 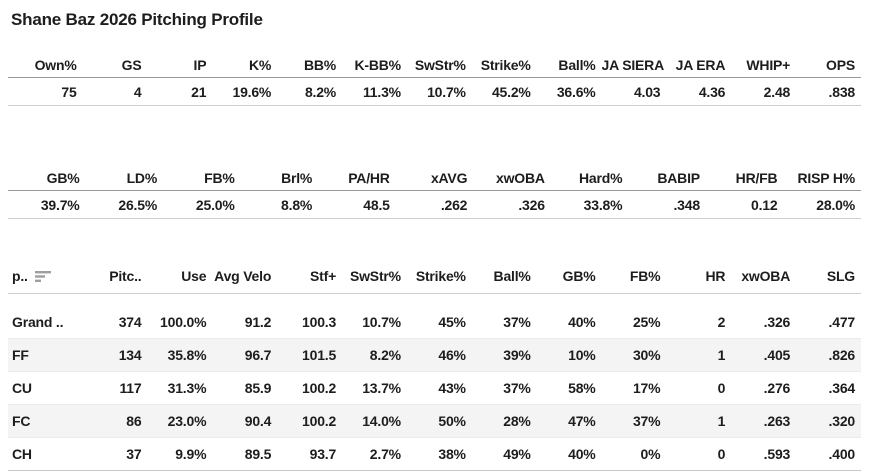 I want to click on stat-cell: 100.2, so click(x=319, y=421).